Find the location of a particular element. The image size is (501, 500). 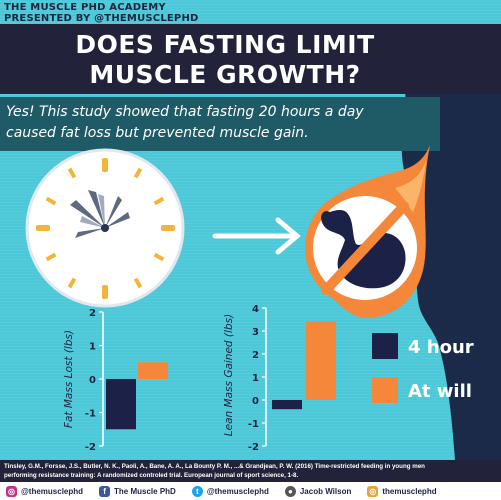

legend: 4 hour At will is located at coordinates (423, 368).